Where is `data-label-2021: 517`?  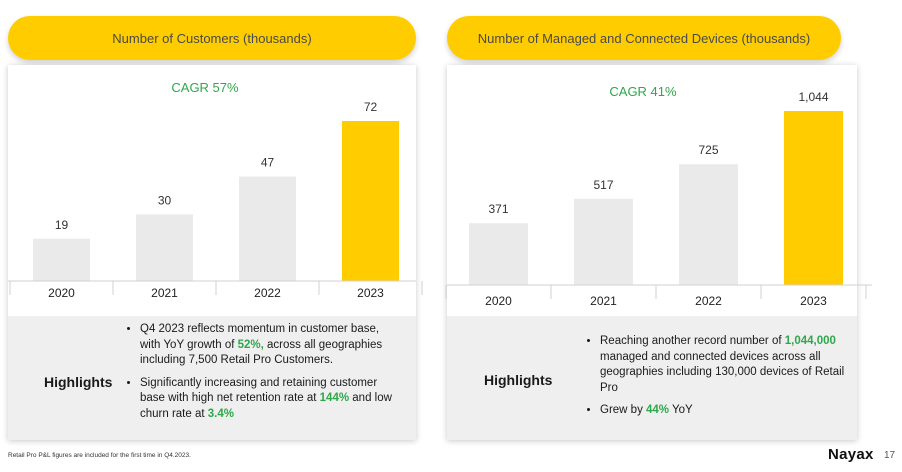
data-label-2021: 517 is located at coordinates (603, 185).